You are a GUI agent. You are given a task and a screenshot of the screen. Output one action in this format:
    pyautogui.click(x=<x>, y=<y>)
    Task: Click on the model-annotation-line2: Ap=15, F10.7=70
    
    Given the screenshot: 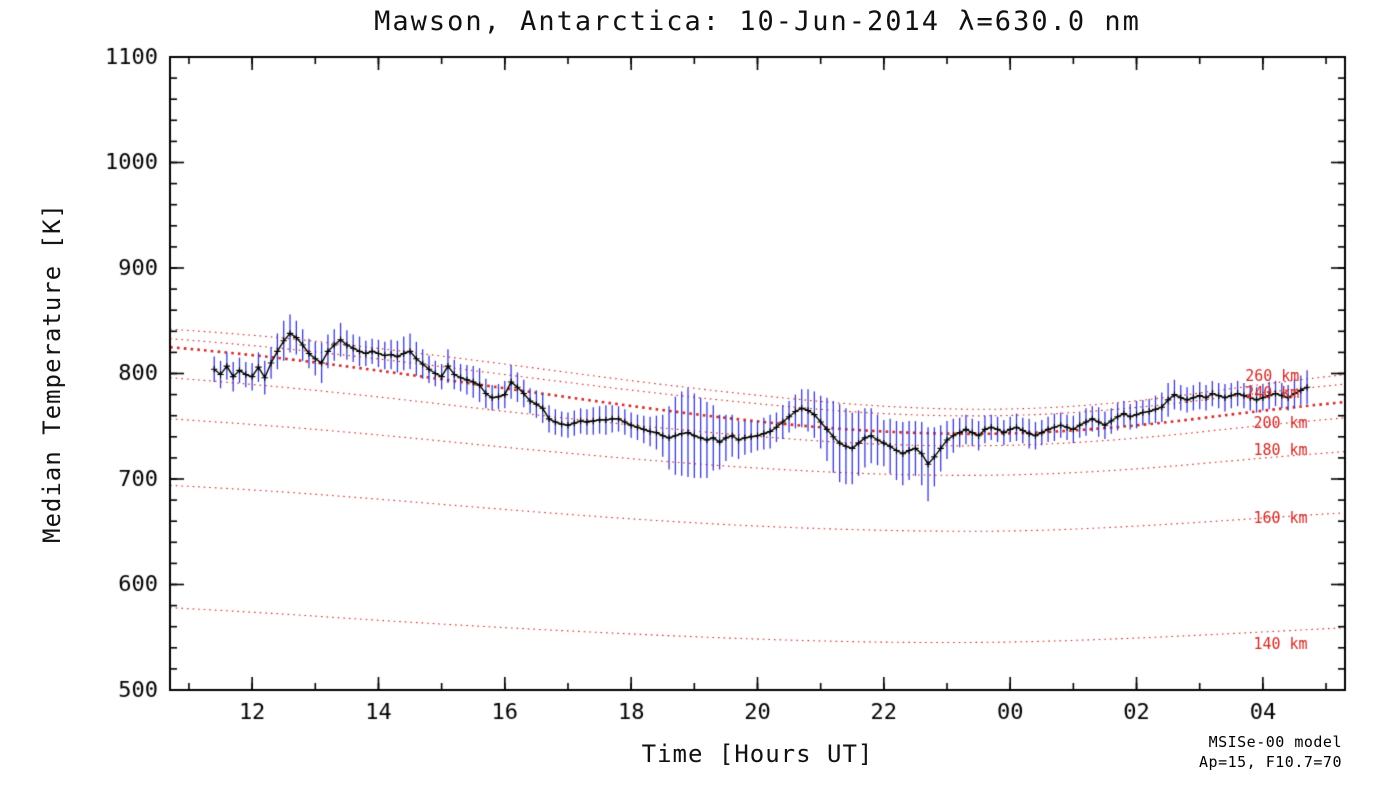 What is the action you would take?
    pyautogui.click(x=1270, y=761)
    